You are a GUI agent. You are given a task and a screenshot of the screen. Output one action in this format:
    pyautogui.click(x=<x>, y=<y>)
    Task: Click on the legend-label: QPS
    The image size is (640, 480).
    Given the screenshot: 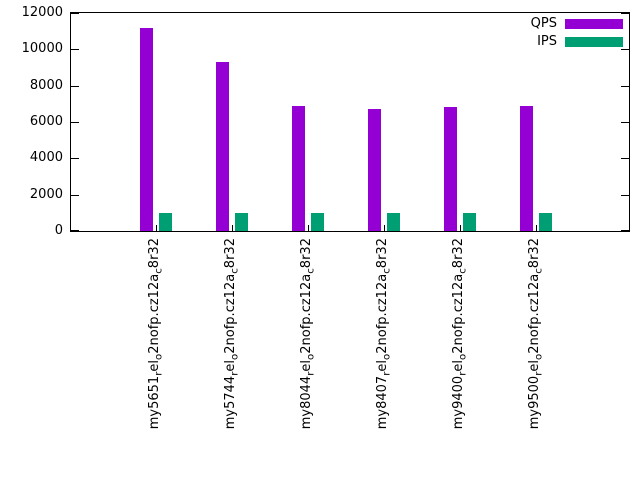 What is the action you would take?
    pyautogui.click(x=543, y=23)
    